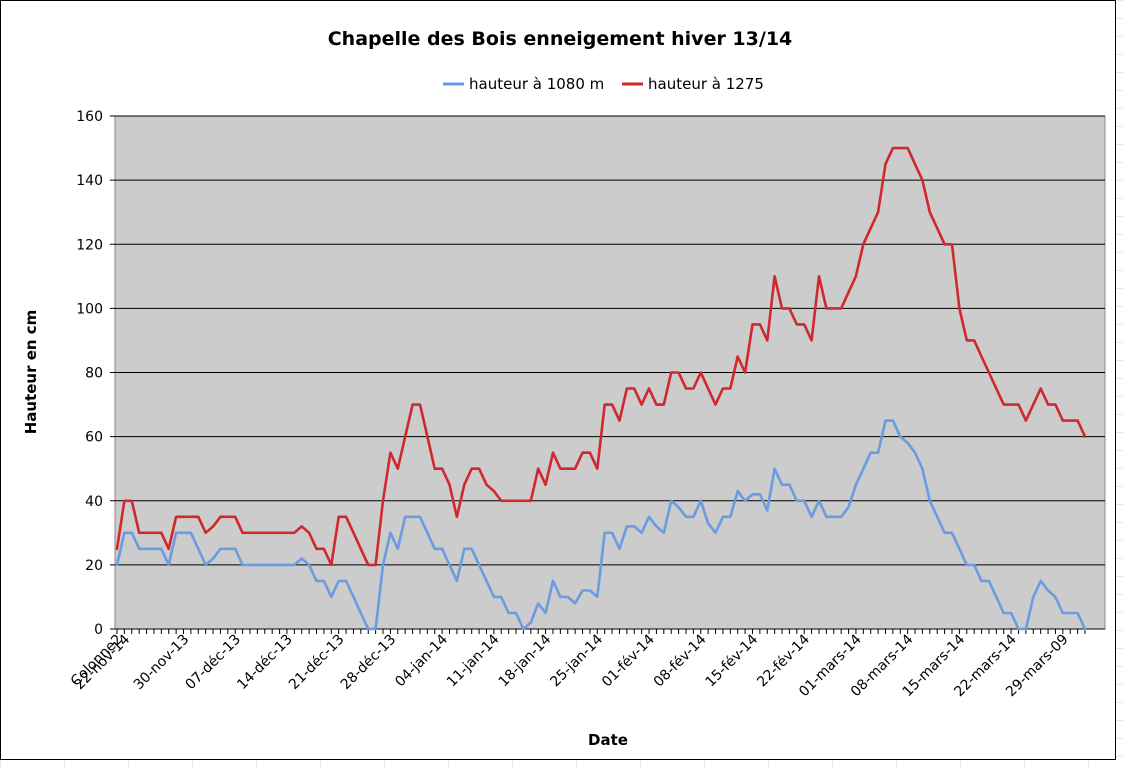 Image resolution: width=1123 pixels, height=769 pixels. Describe the element at coordinates (680, 660) in the screenshot. I see `x-tick-label: 08-fév-14` at that location.